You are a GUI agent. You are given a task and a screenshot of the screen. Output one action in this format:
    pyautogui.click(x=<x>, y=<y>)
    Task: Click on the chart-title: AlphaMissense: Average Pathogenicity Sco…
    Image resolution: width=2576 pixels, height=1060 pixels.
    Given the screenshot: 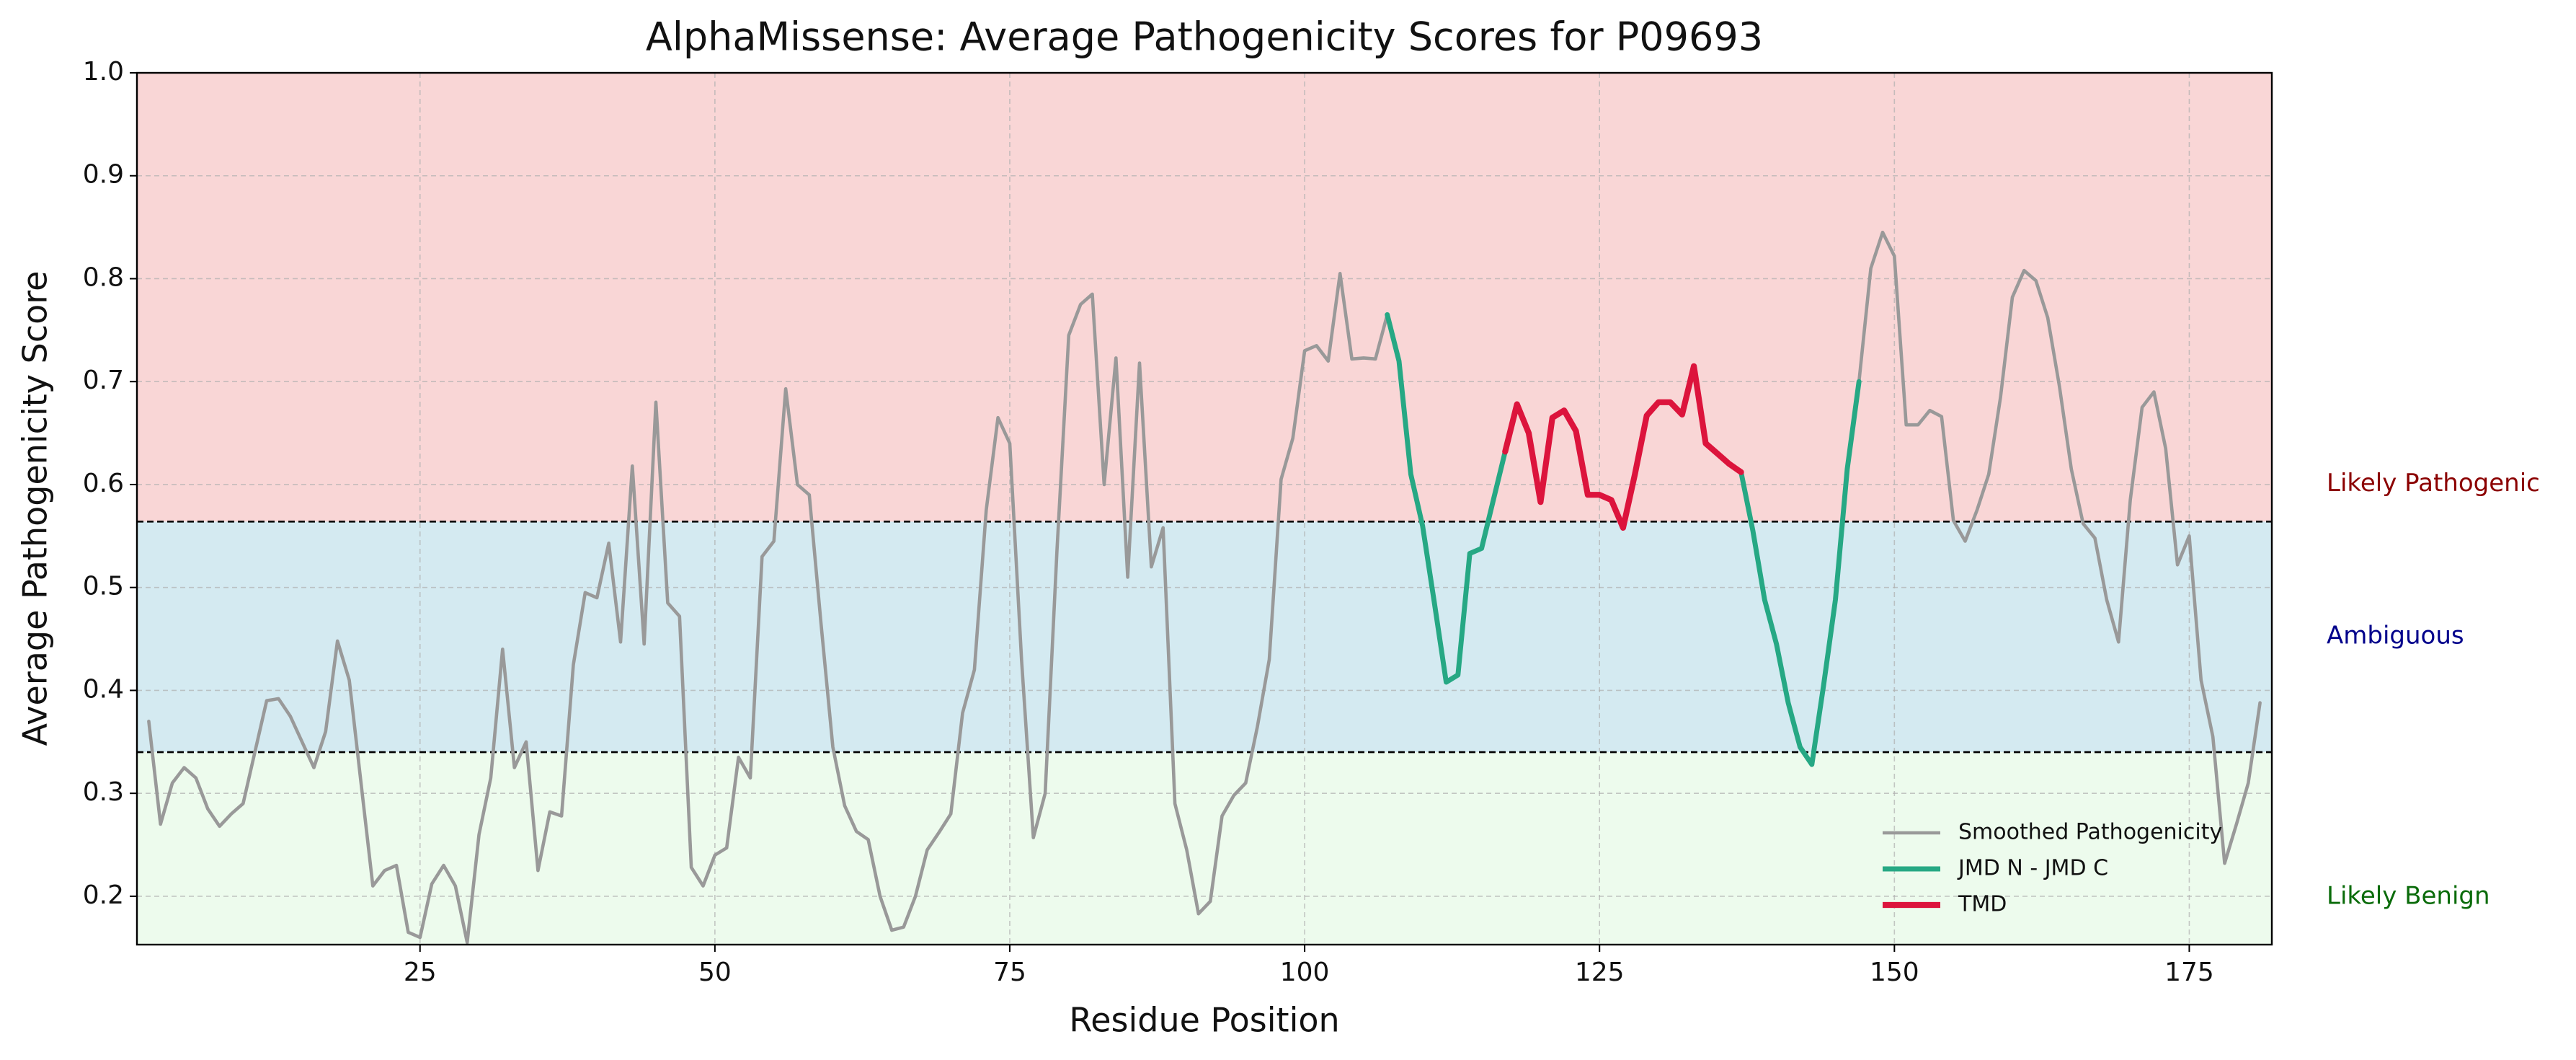 What is the action you would take?
    pyautogui.click(x=1204, y=37)
    